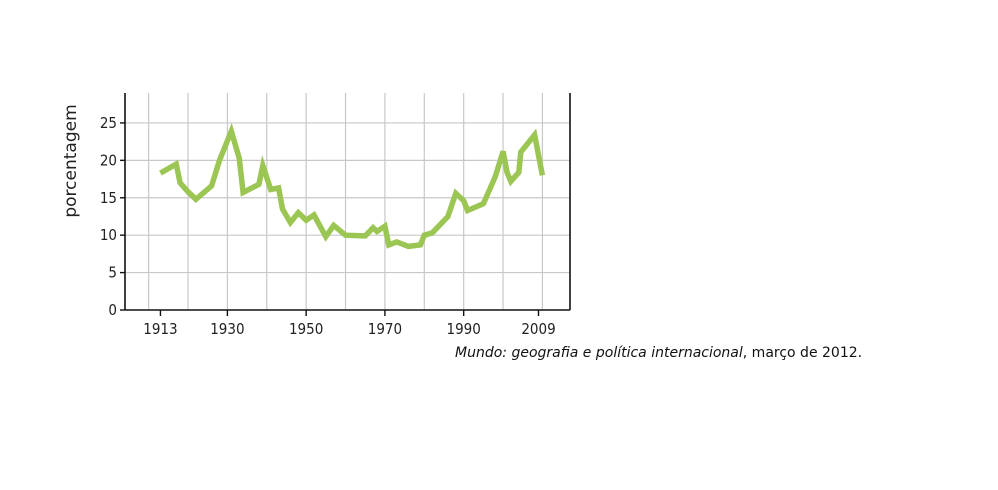 The image size is (998, 490). Describe the element at coordinates (306, 329) in the screenshot. I see `x-tick-label: 1950` at that location.